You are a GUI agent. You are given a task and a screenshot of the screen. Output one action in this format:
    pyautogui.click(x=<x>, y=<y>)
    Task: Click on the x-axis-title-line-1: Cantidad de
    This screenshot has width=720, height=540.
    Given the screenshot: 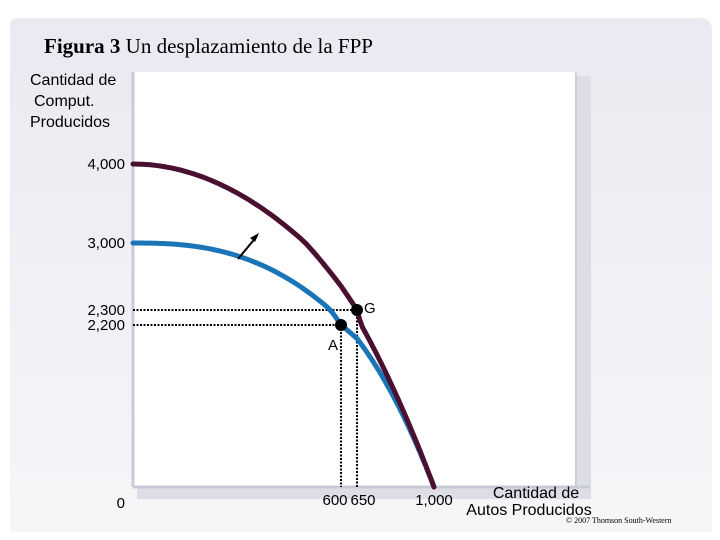 What is the action you would take?
    pyautogui.click(x=536, y=493)
    